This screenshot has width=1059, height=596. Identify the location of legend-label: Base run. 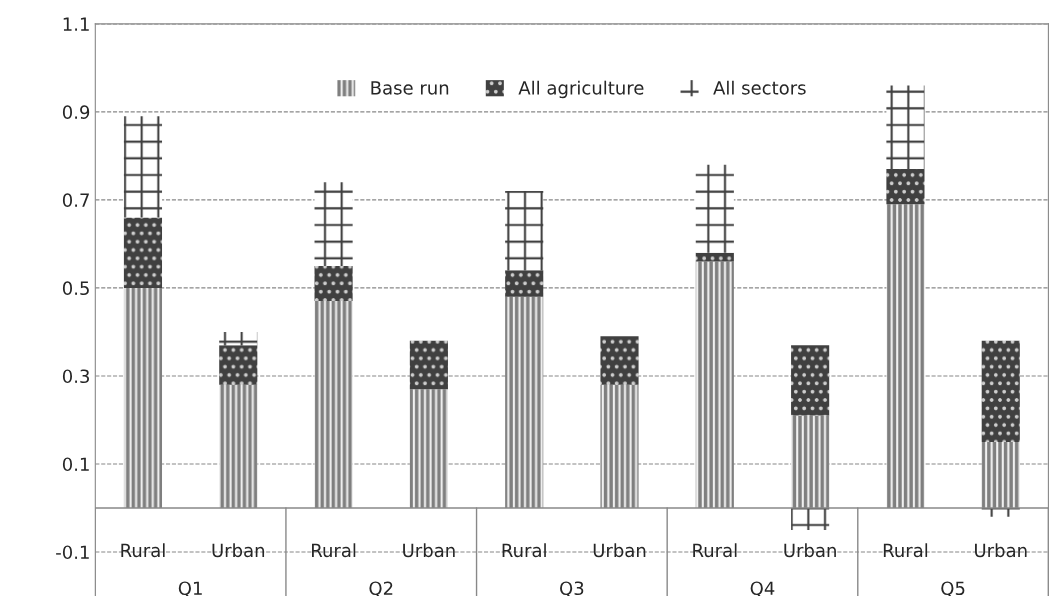
(410, 88).